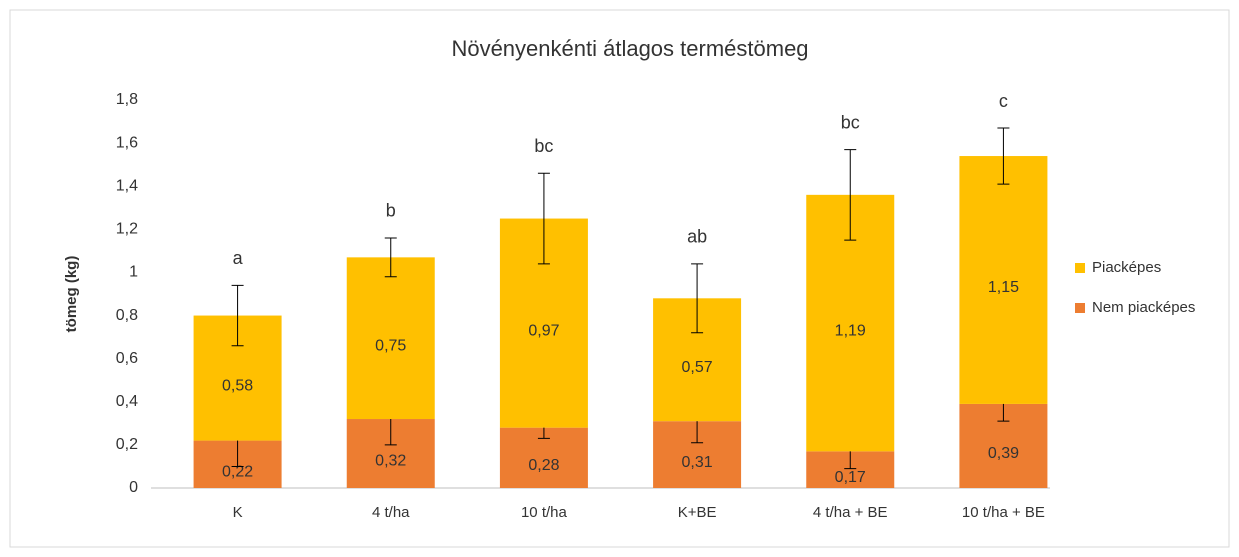 The height and width of the screenshot is (557, 1239). Describe the element at coordinates (237, 472) in the screenshot. I see `value-label: 0,22` at that location.